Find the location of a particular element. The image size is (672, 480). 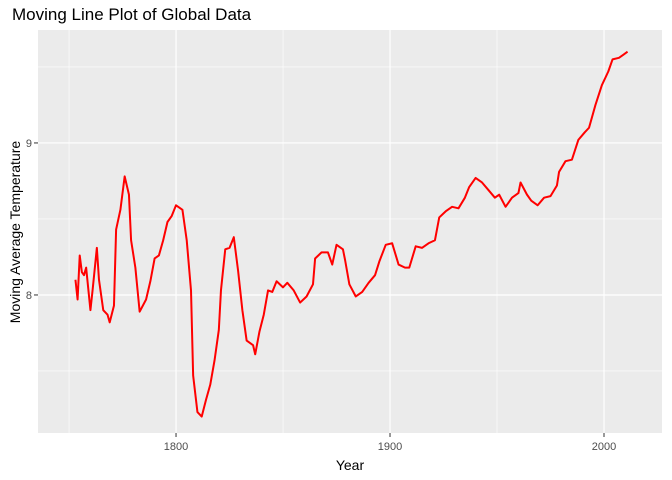

y-axis-label: Moving Average Temperature is located at coordinates (15, 232).